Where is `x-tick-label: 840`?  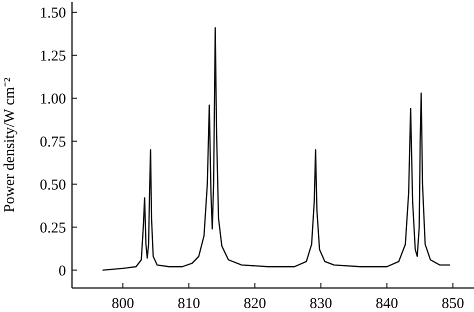 x-tick-label: 840 is located at coordinates (387, 304).